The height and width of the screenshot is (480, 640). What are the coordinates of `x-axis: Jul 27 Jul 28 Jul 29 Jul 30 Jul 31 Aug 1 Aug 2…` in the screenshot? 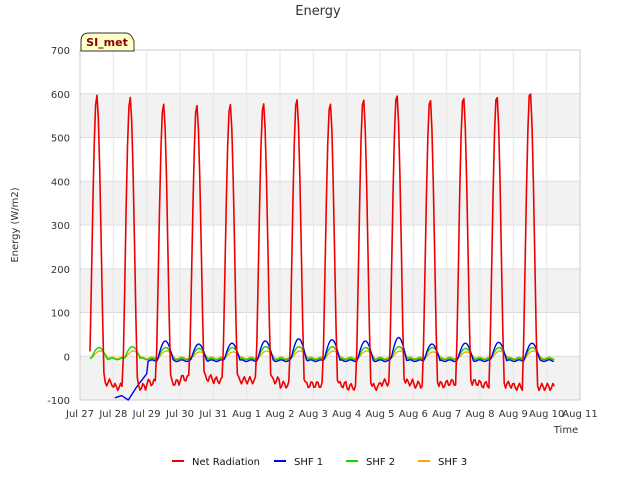 It's located at (331, 414).